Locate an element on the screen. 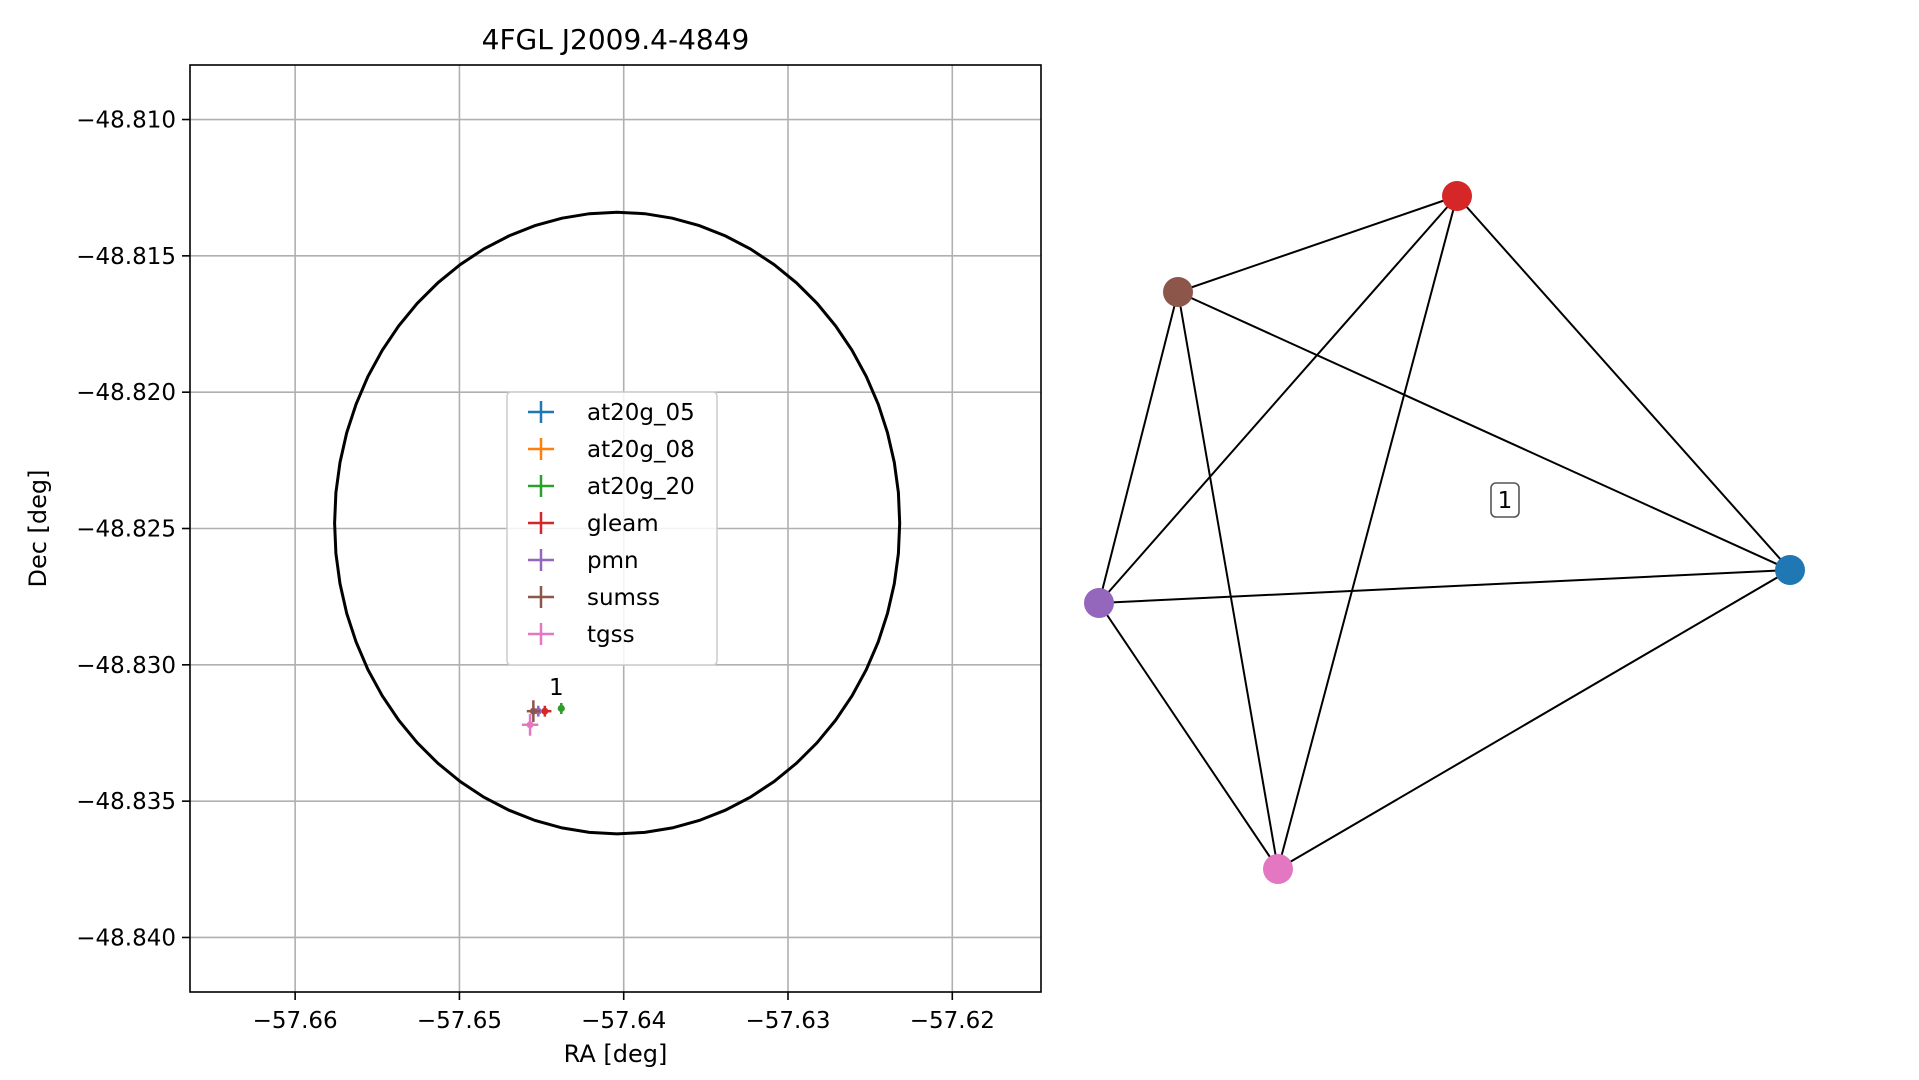 This screenshot has width=1919, height=1080. series-point-tgss is located at coordinates (530, 724).